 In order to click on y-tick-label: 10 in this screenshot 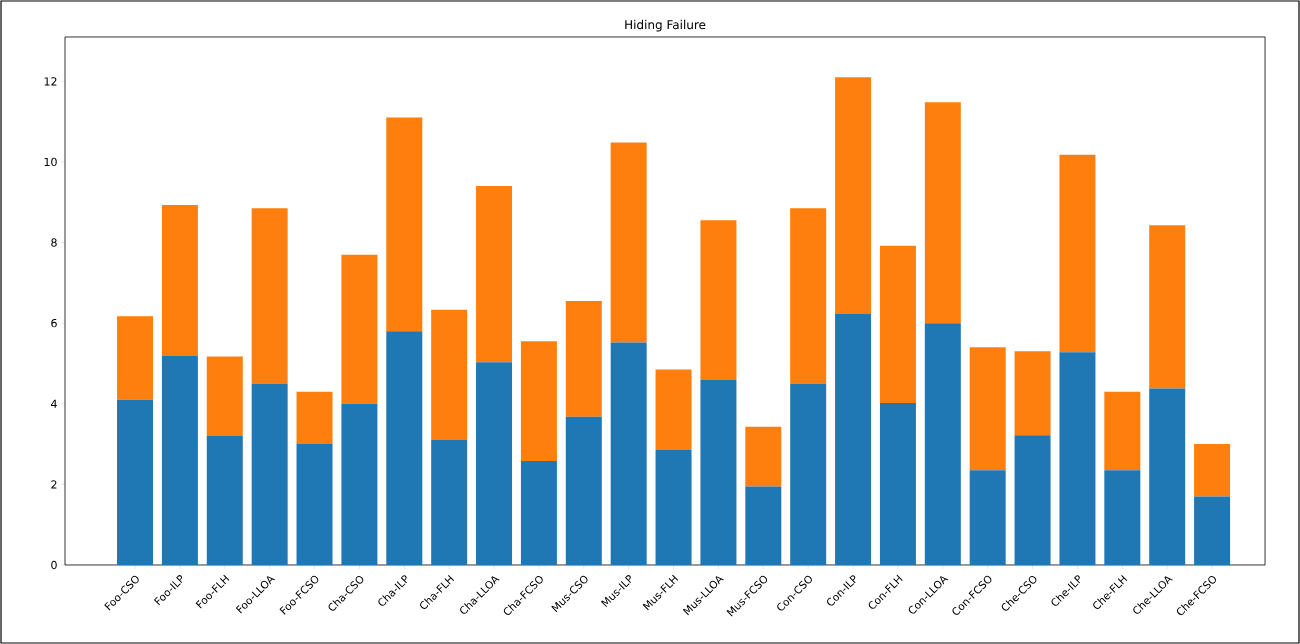, I will do `click(50, 162)`.